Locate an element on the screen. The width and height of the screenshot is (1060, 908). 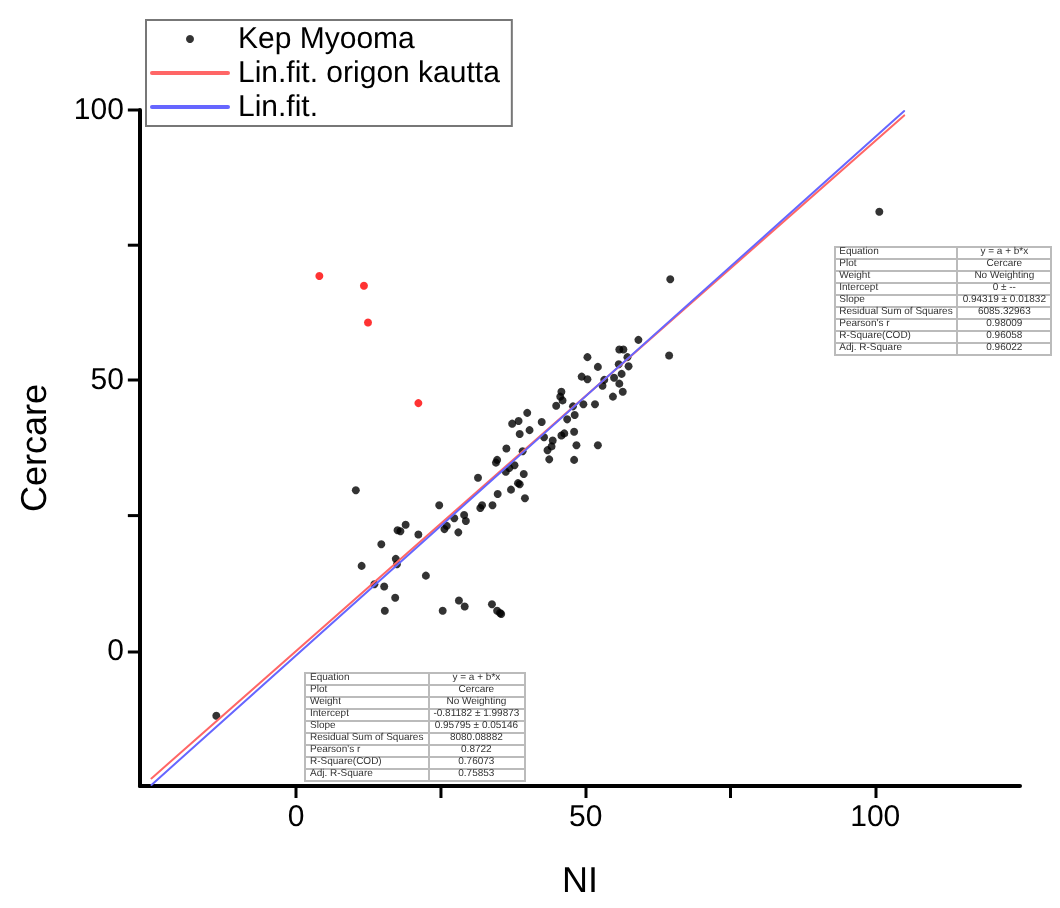
x-tick-label: 50 is located at coordinates (586, 817).